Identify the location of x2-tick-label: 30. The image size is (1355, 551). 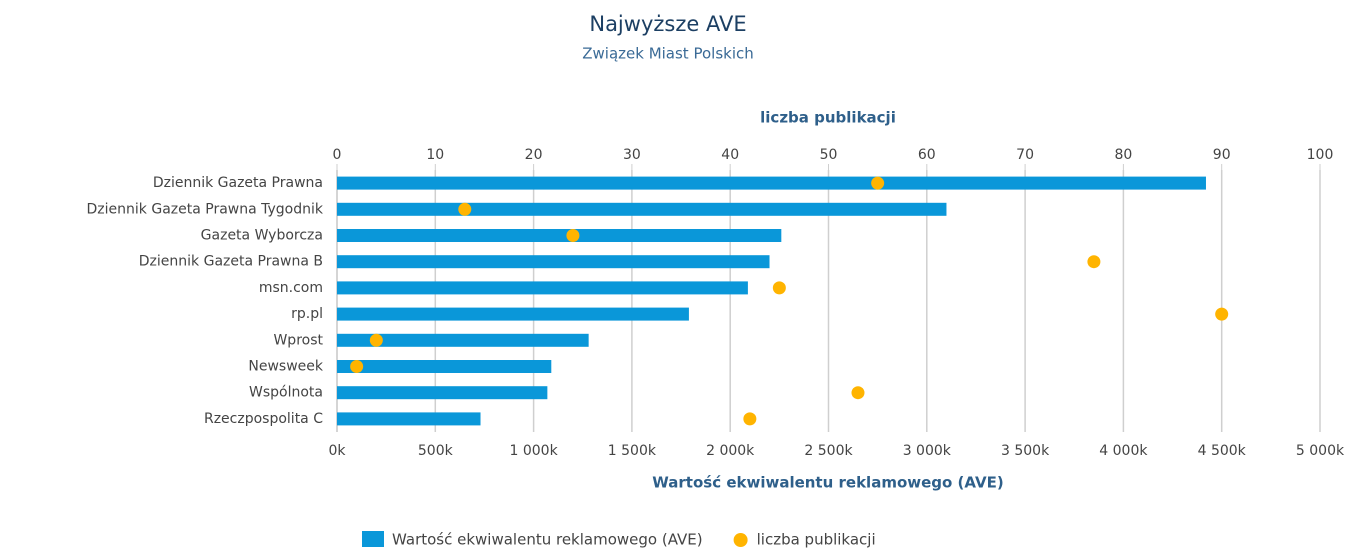
(632, 155).